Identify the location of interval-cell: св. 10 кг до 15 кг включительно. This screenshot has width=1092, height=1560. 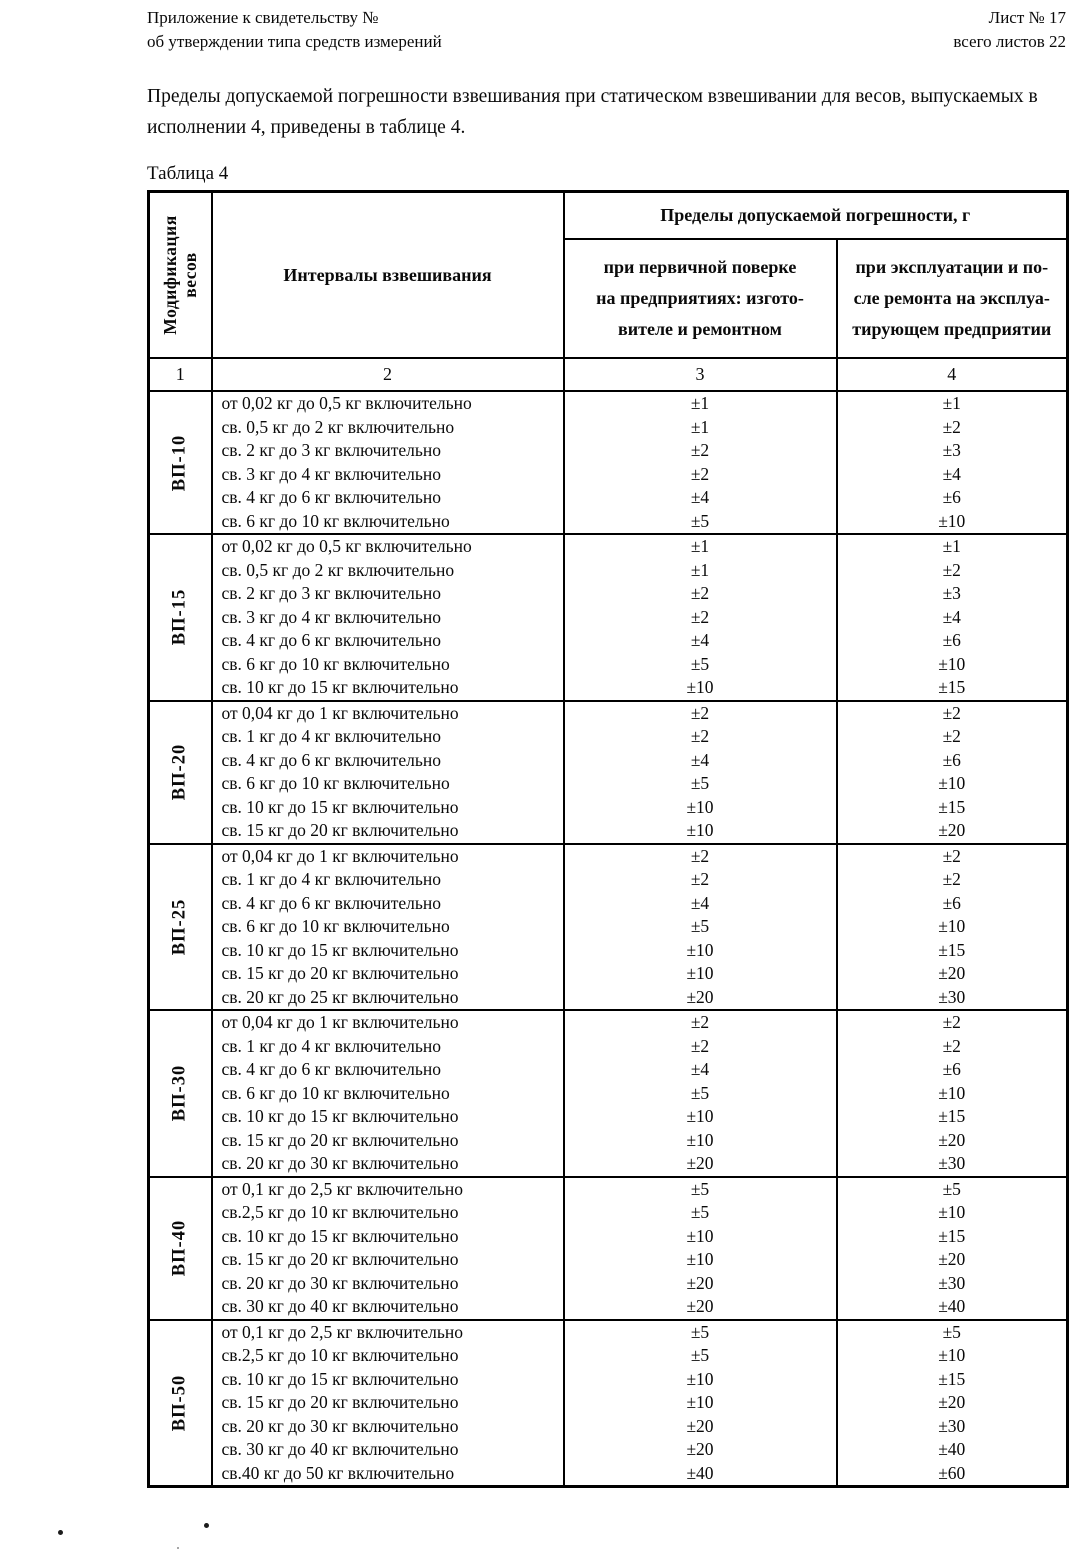
(387, 950).